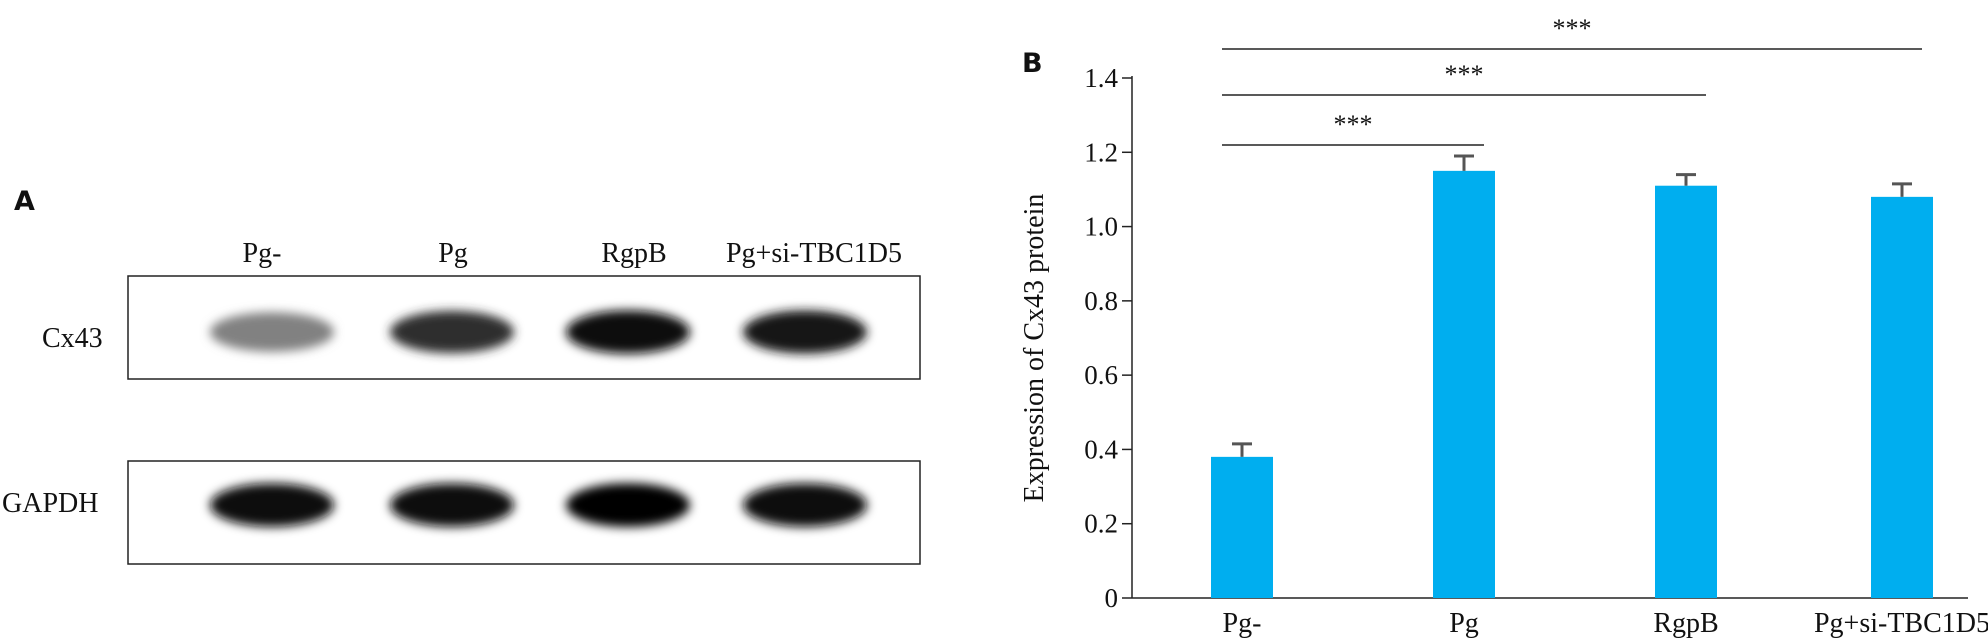  Describe the element at coordinates (1101, 449) in the screenshot. I see `y-tick-label: 0.4` at that location.